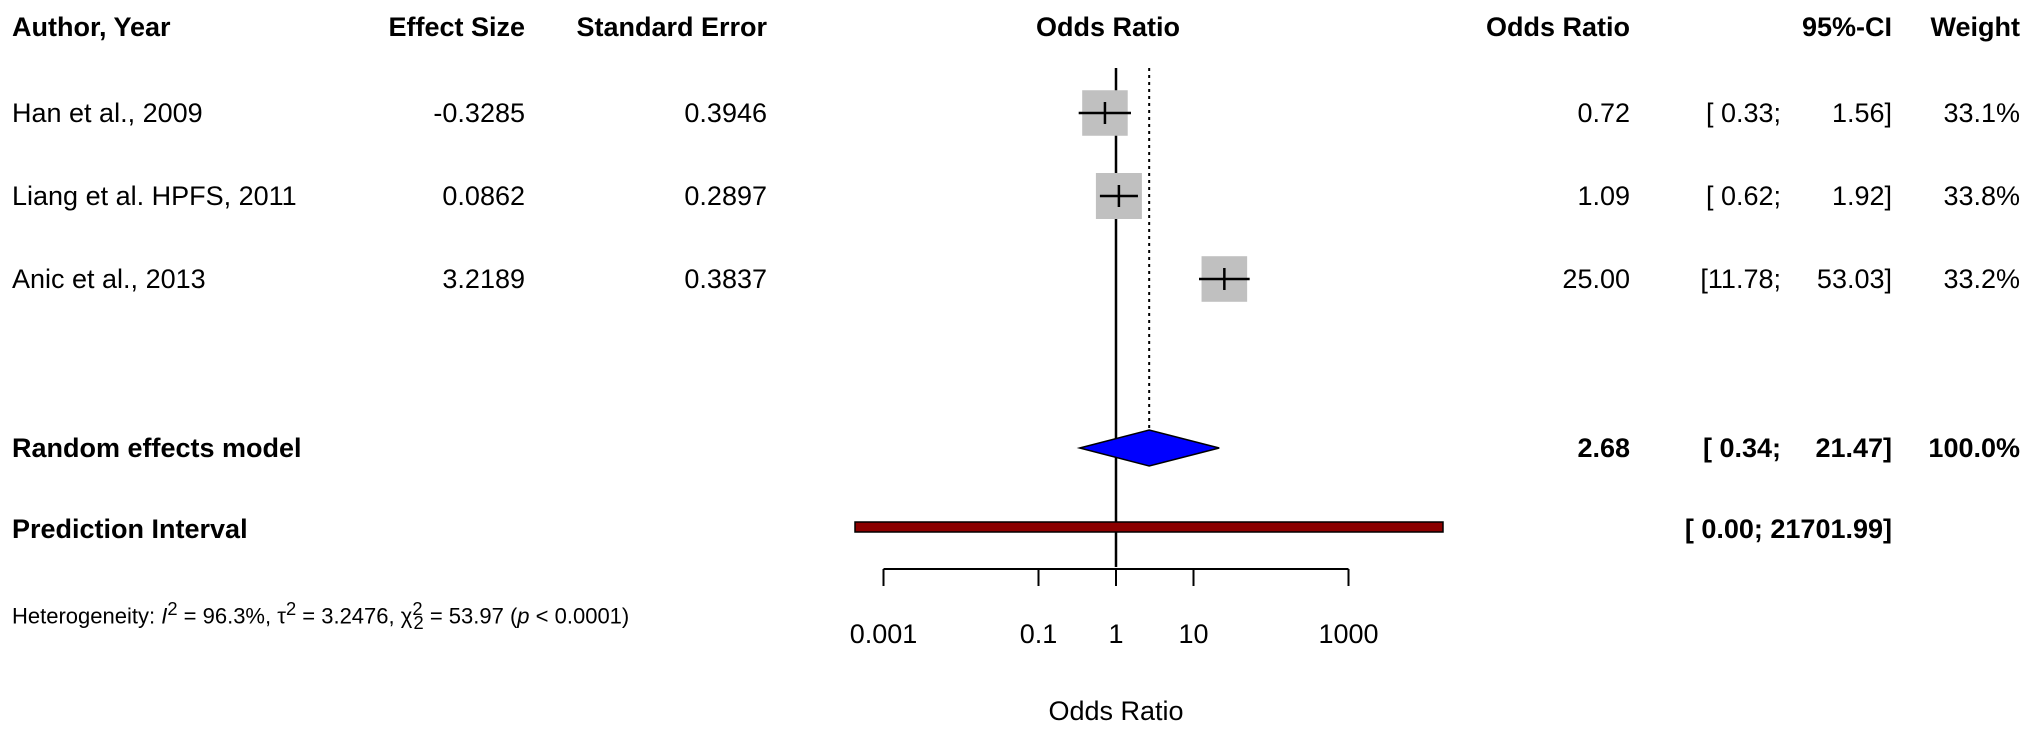 This screenshot has width=2032, height=735. Describe the element at coordinates (154, 196) in the screenshot. I see `study-label: Liang et al. HPFS, 2011` at that location.